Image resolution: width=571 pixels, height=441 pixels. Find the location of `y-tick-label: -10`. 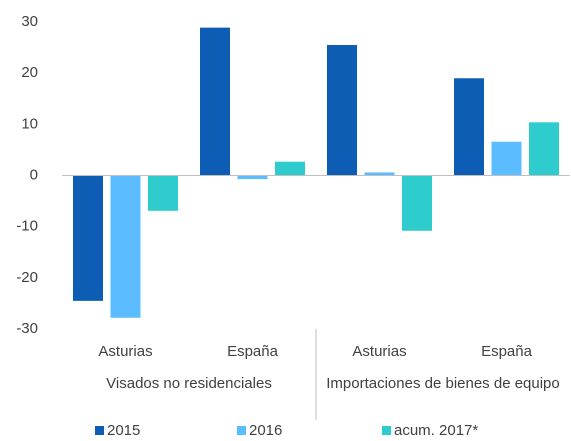

y-tick-label: -10 is located at coordinates (27, 226).